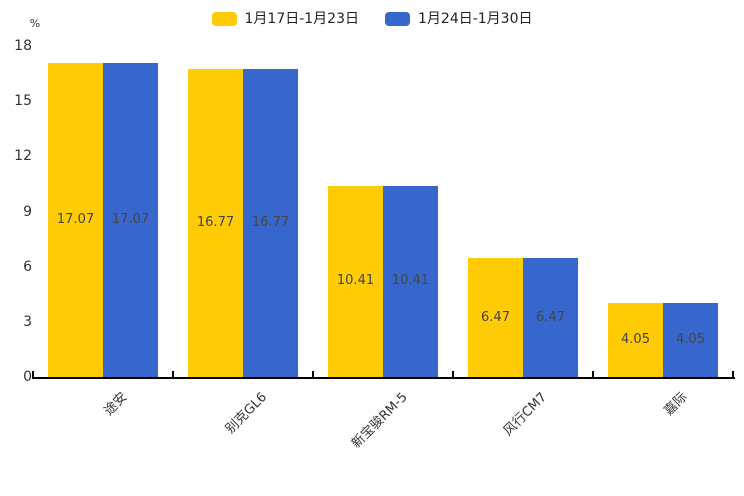 The image size is (744, 496). I want to click on y-tick-label: 0, so click(27, 377).